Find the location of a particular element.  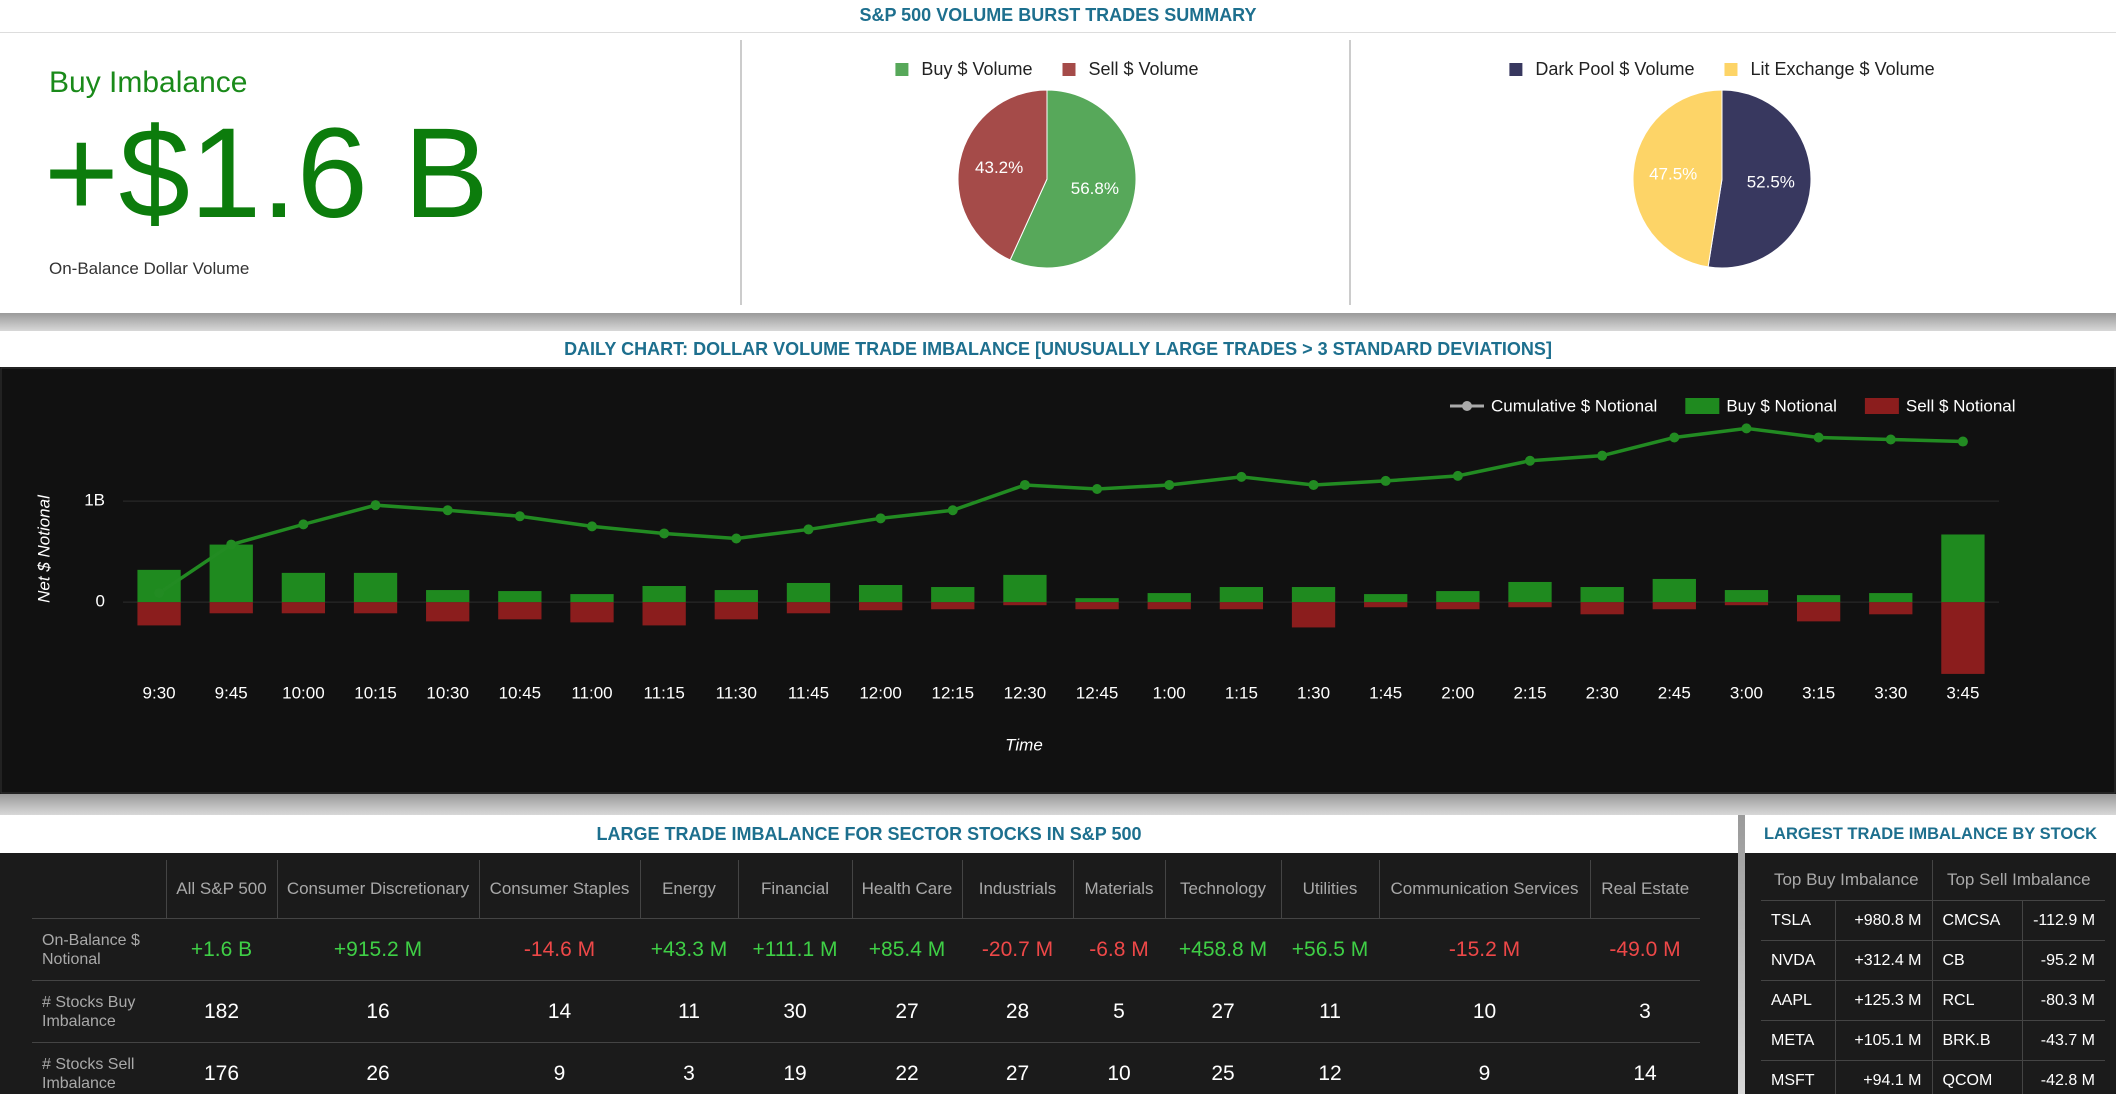

stock-title: LARGEST TRADE IMBALANCE BY STOCK is located at coordinates (1930, 834).